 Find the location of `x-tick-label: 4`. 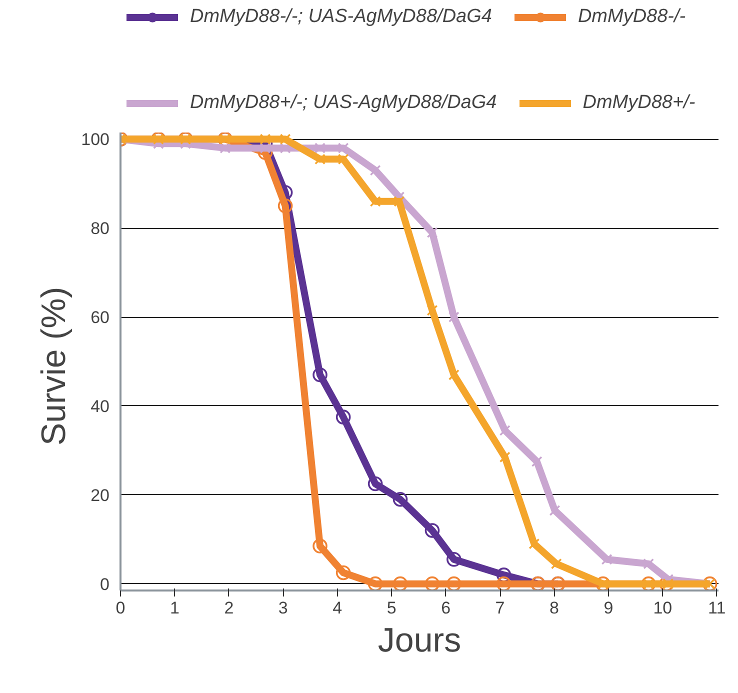

x-tick-label: 4 is located at coordinates (337, 608).